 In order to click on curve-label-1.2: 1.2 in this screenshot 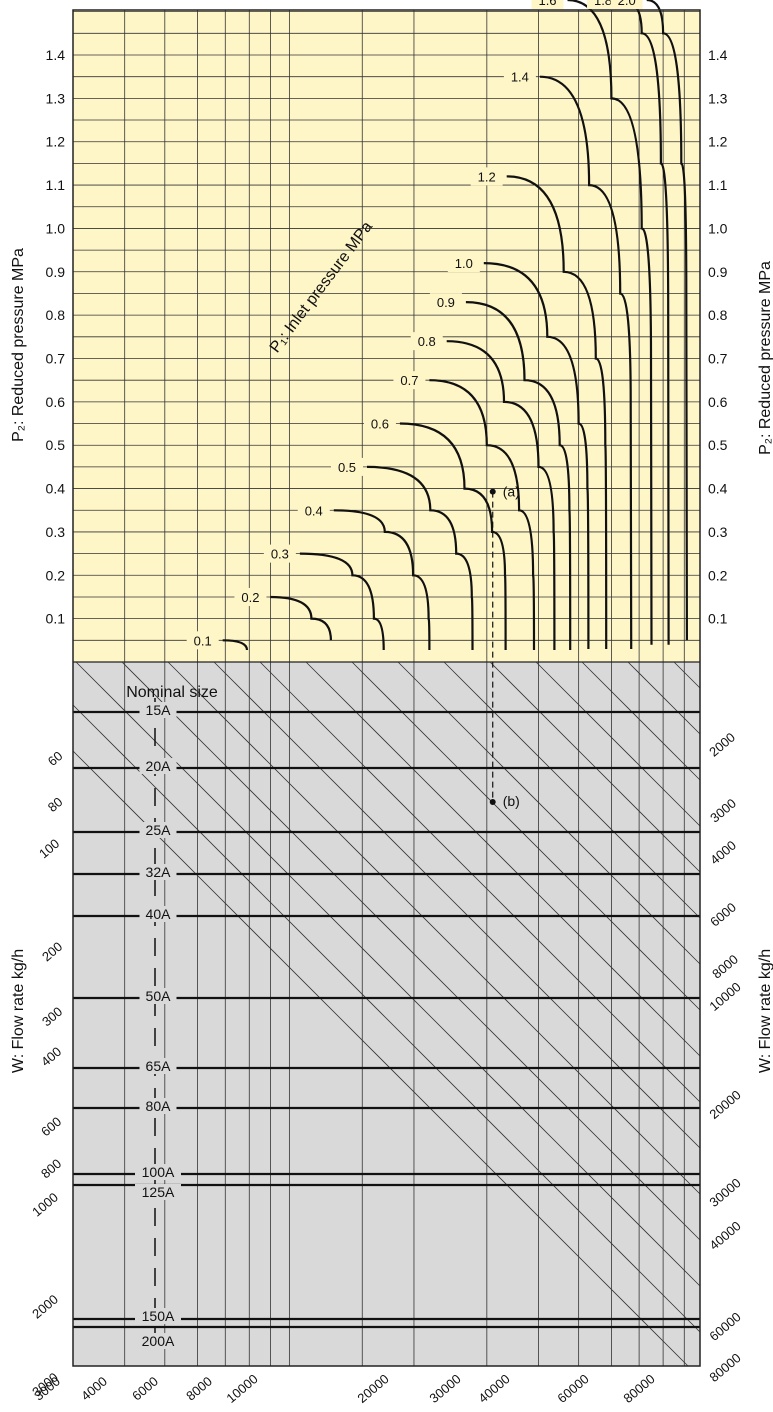, I will do `click(487, 176)`.